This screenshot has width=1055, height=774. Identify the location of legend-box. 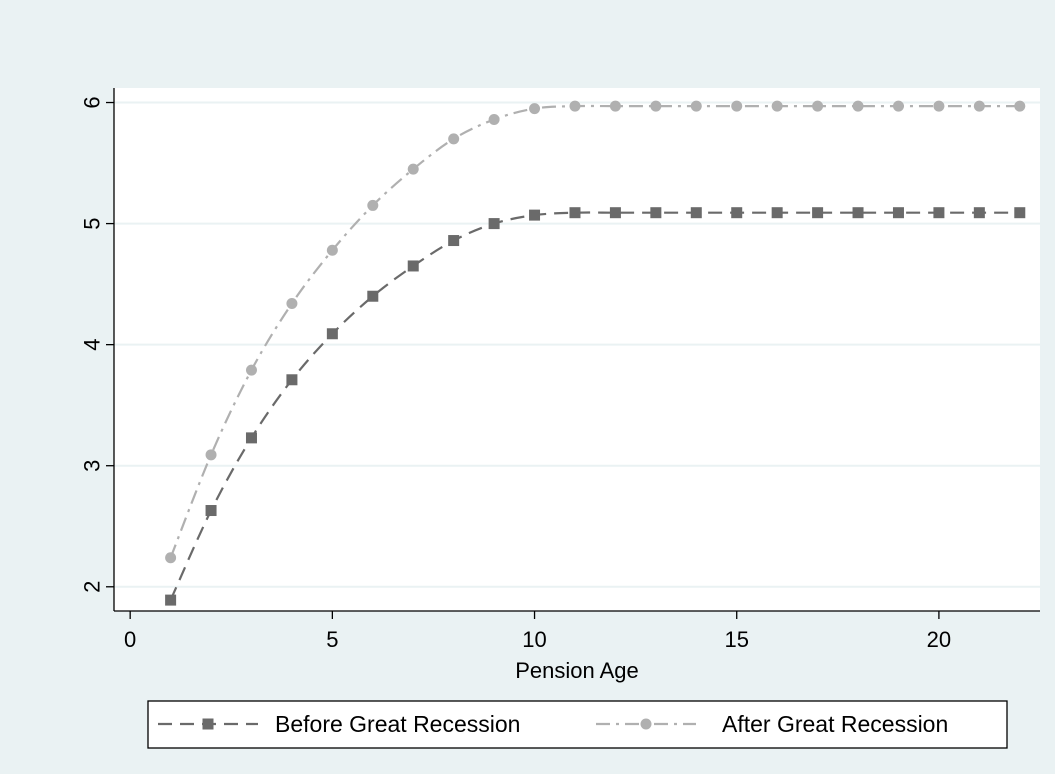
(577, 724).